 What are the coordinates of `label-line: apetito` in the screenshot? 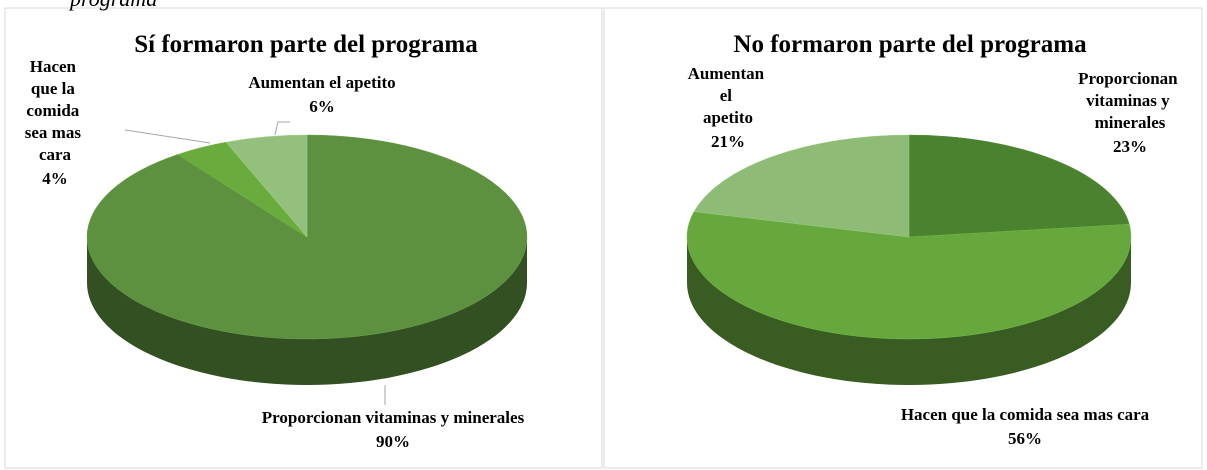 It's located at (728, 117).